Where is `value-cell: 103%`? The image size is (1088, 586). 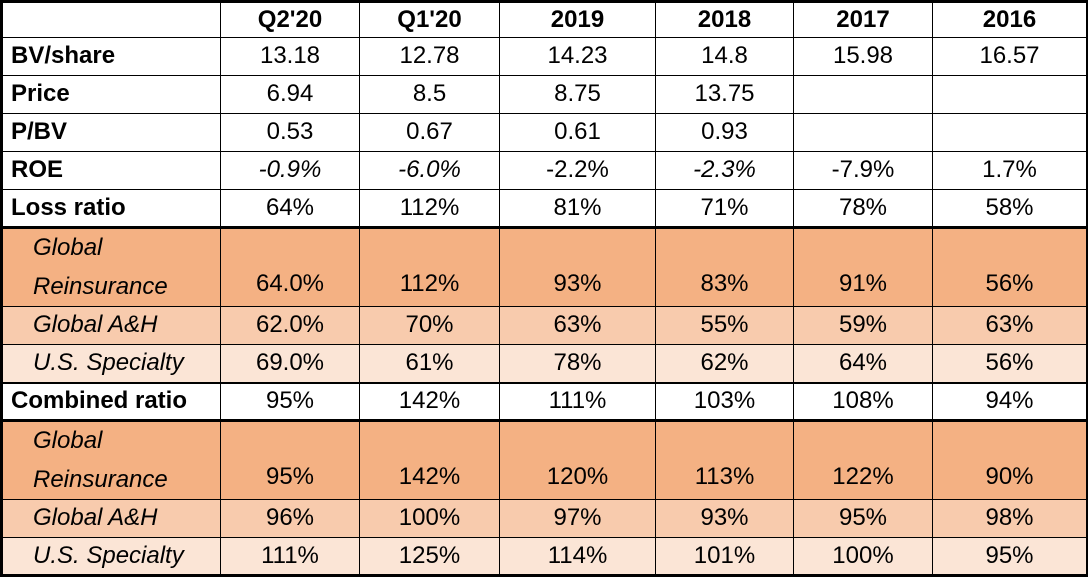
value-cell: 103% is located at coordinates (724, 402).